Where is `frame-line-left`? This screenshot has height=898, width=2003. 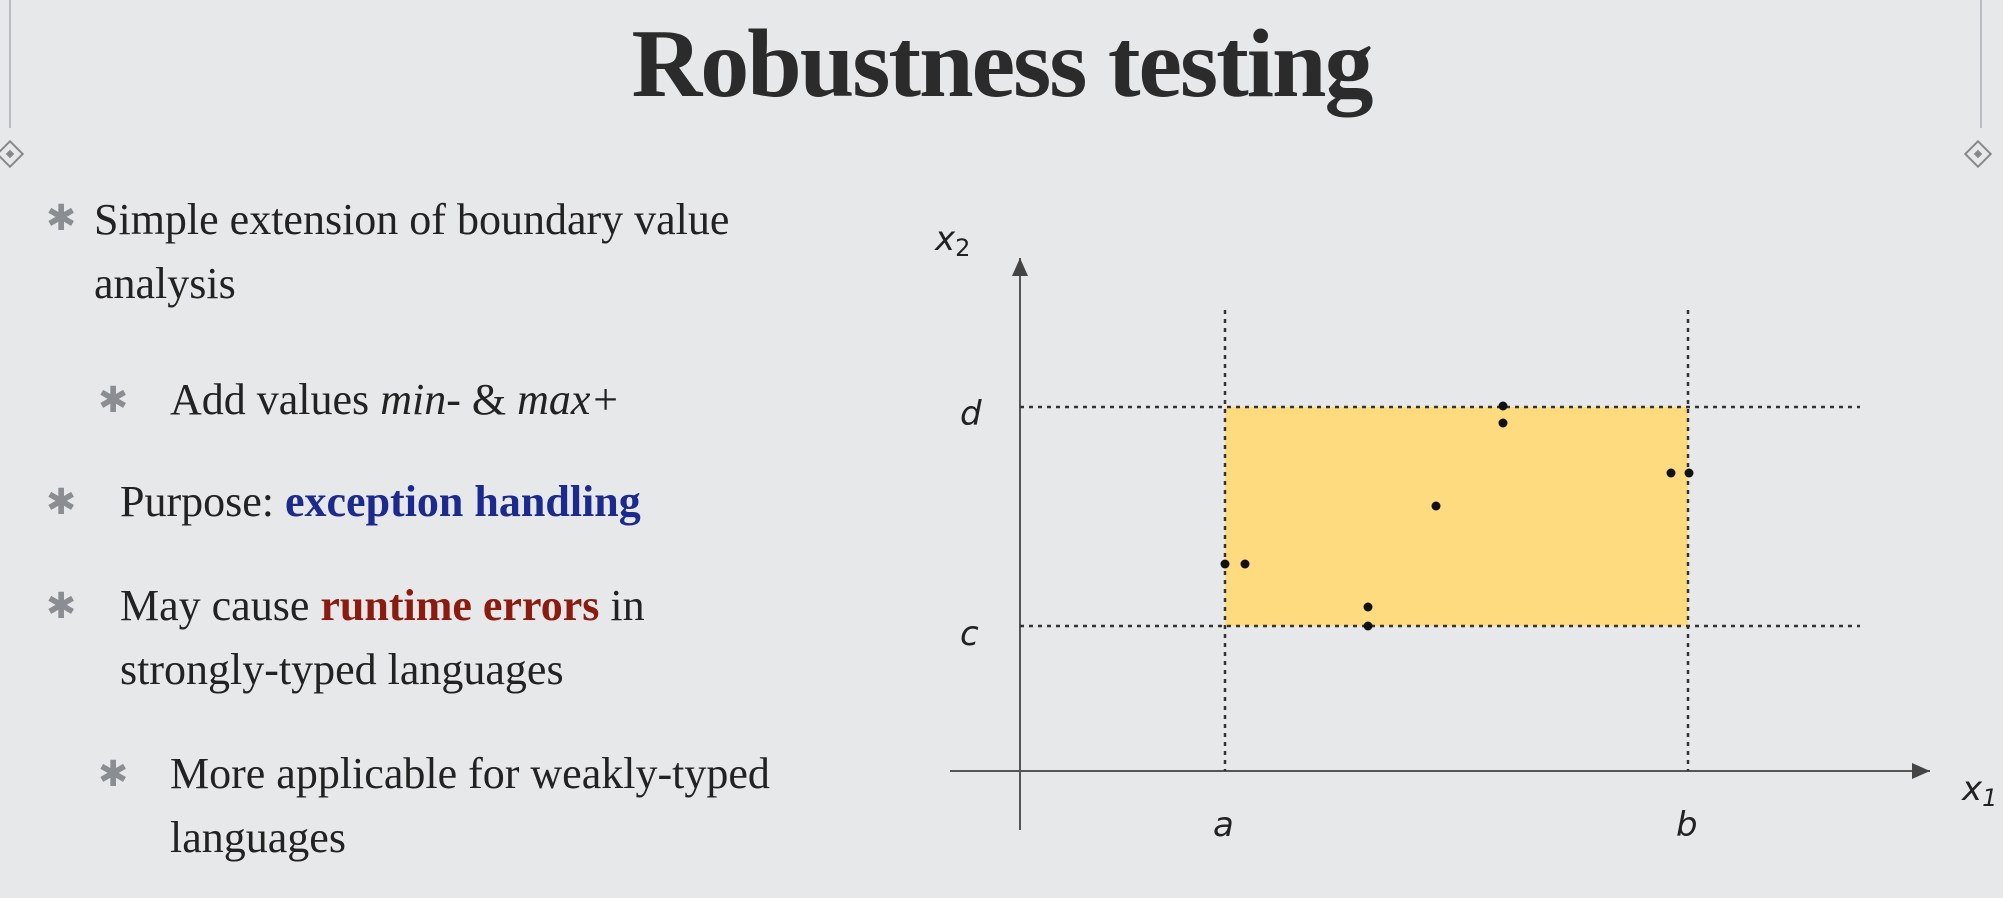 frame-line-left is located at coordinates (10, 64).